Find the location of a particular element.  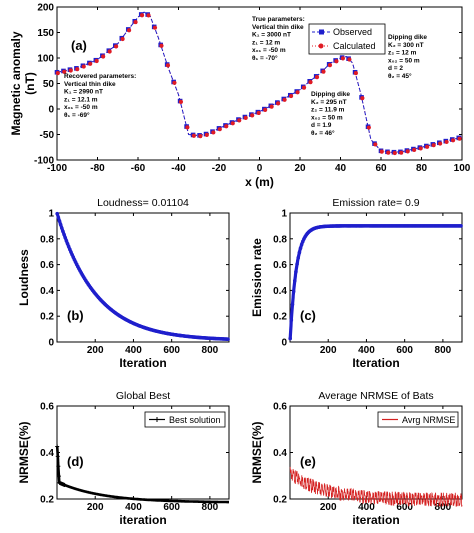

annotation-line: θ₂ = 46° is located at coordinates (323, 133).